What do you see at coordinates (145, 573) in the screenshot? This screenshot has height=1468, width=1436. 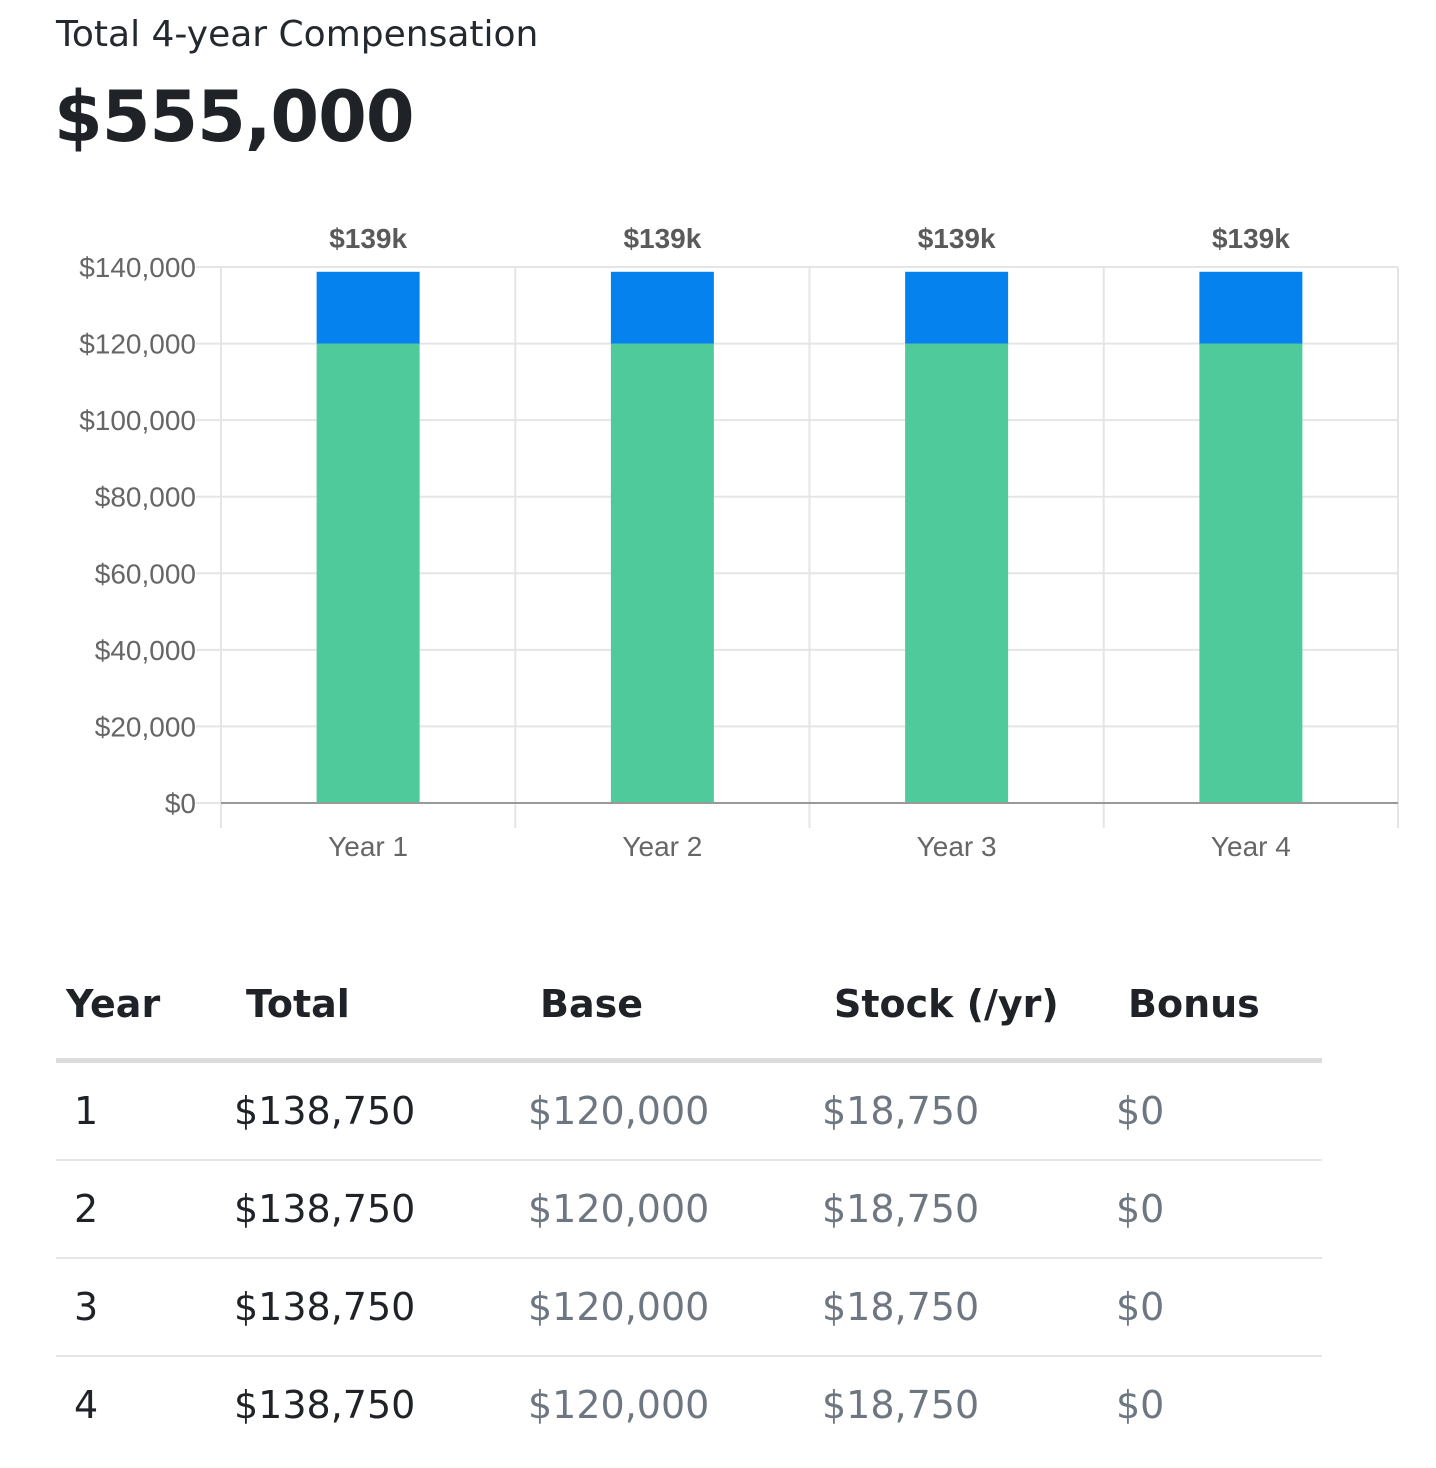 I see `y-tick-label: $60,000` at bounding box center [145, 573].